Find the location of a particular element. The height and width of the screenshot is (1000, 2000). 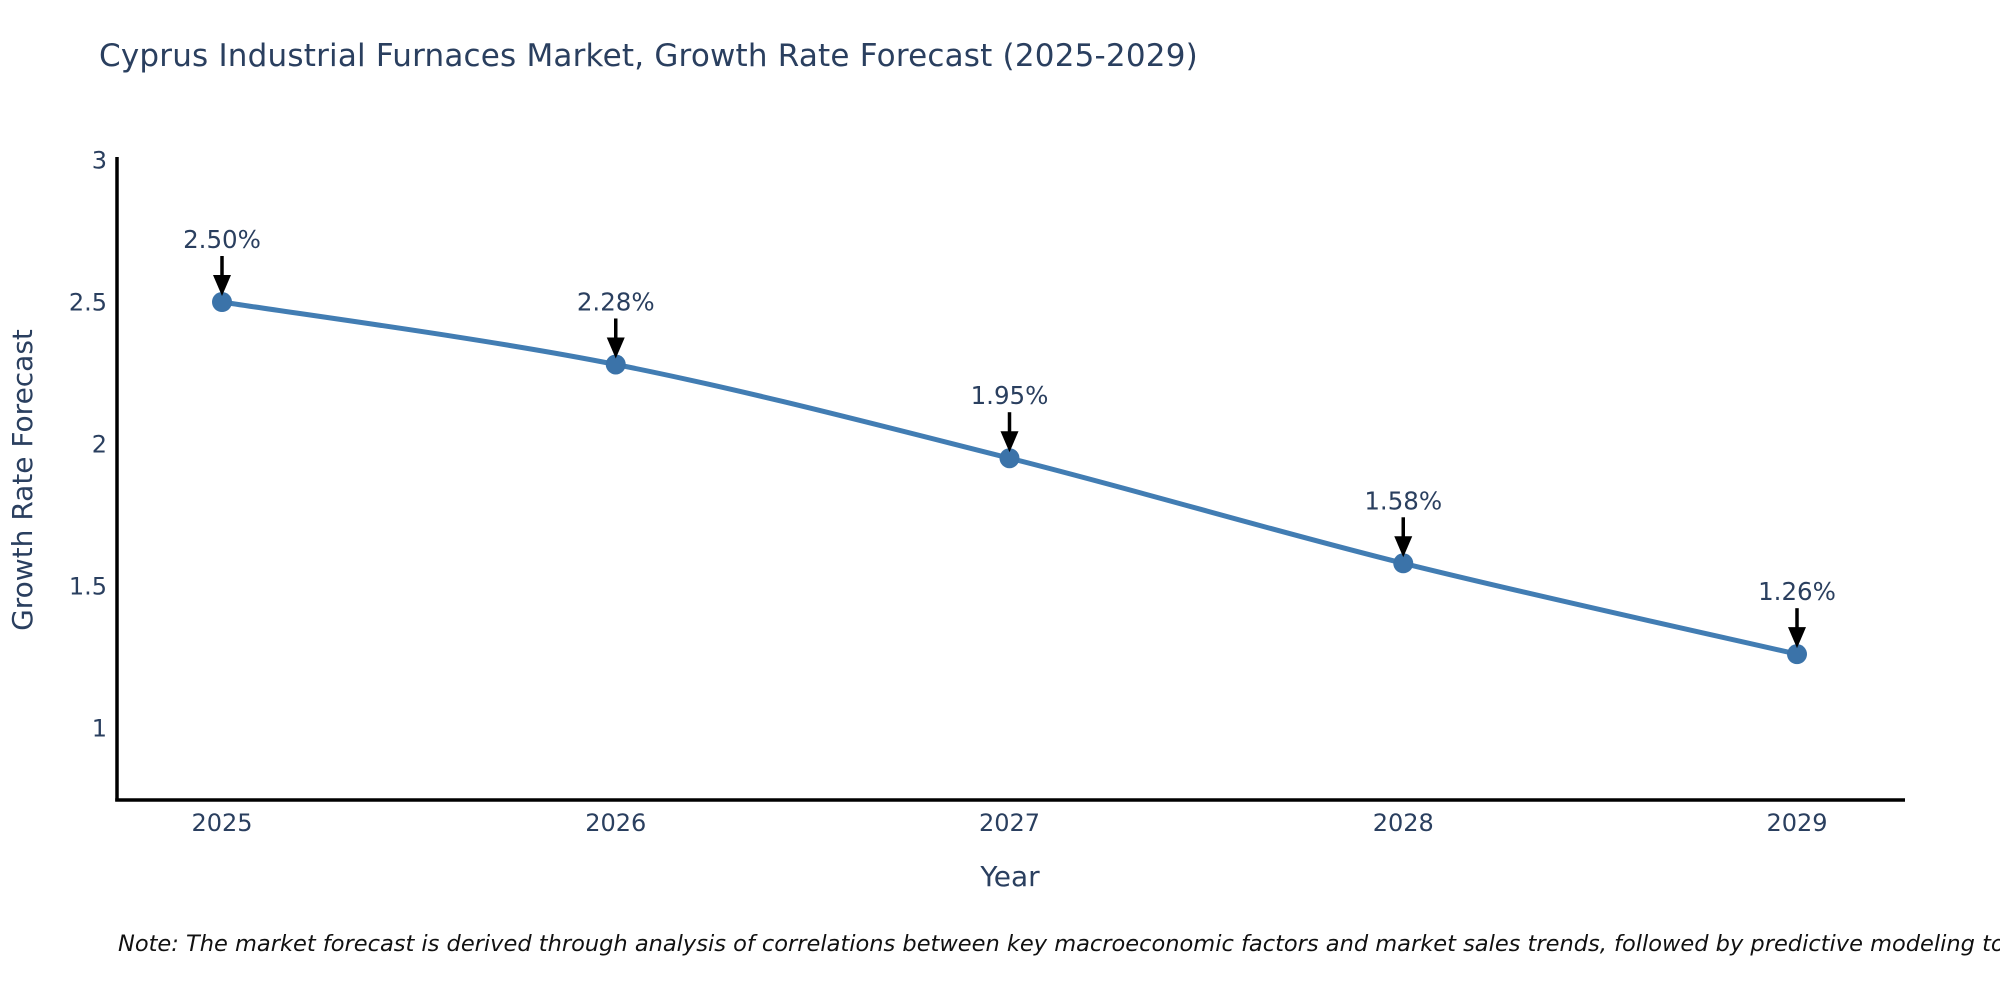

y-tick-label: 1 is located at coordinates (99, 729).